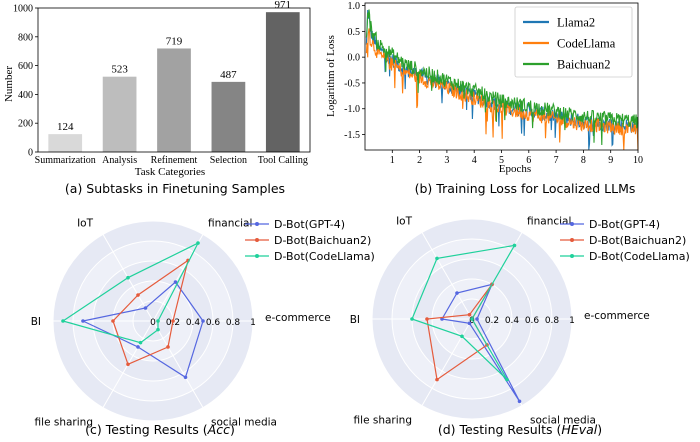 This screenshot has width=700, height=442. I want to click on panel-c-rtick-label: 0.4, so click(193, 323).